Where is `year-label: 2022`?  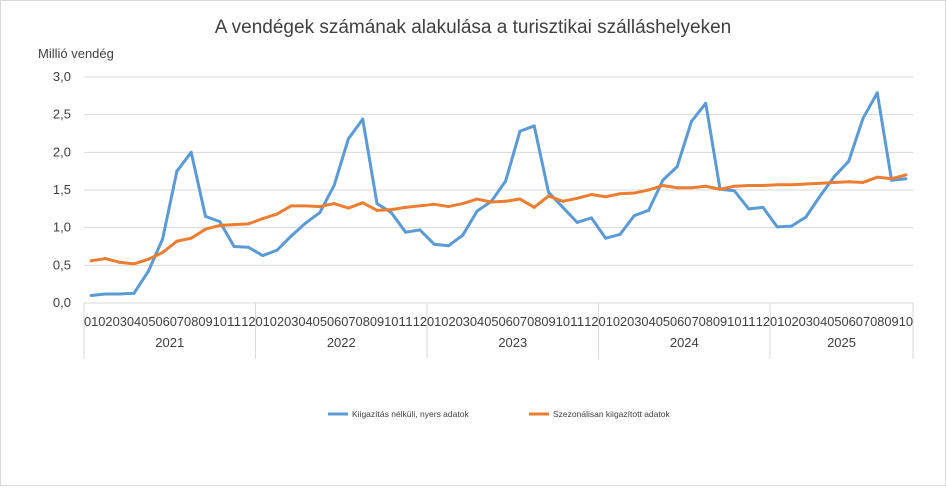 year-label: 2022 is located at coordinates (341, 342).